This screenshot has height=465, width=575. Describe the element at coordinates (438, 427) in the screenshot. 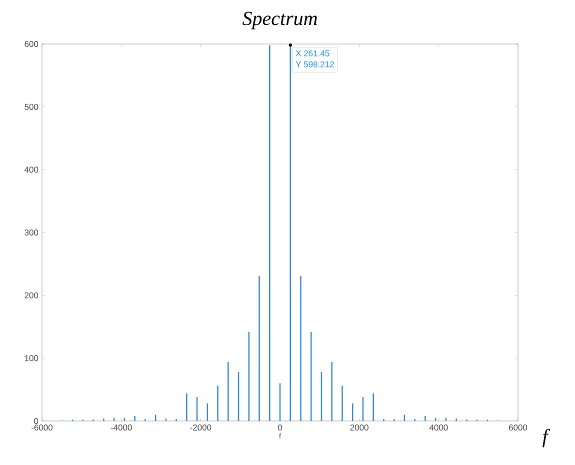

I see `x-tick-label: 4000` at that location.